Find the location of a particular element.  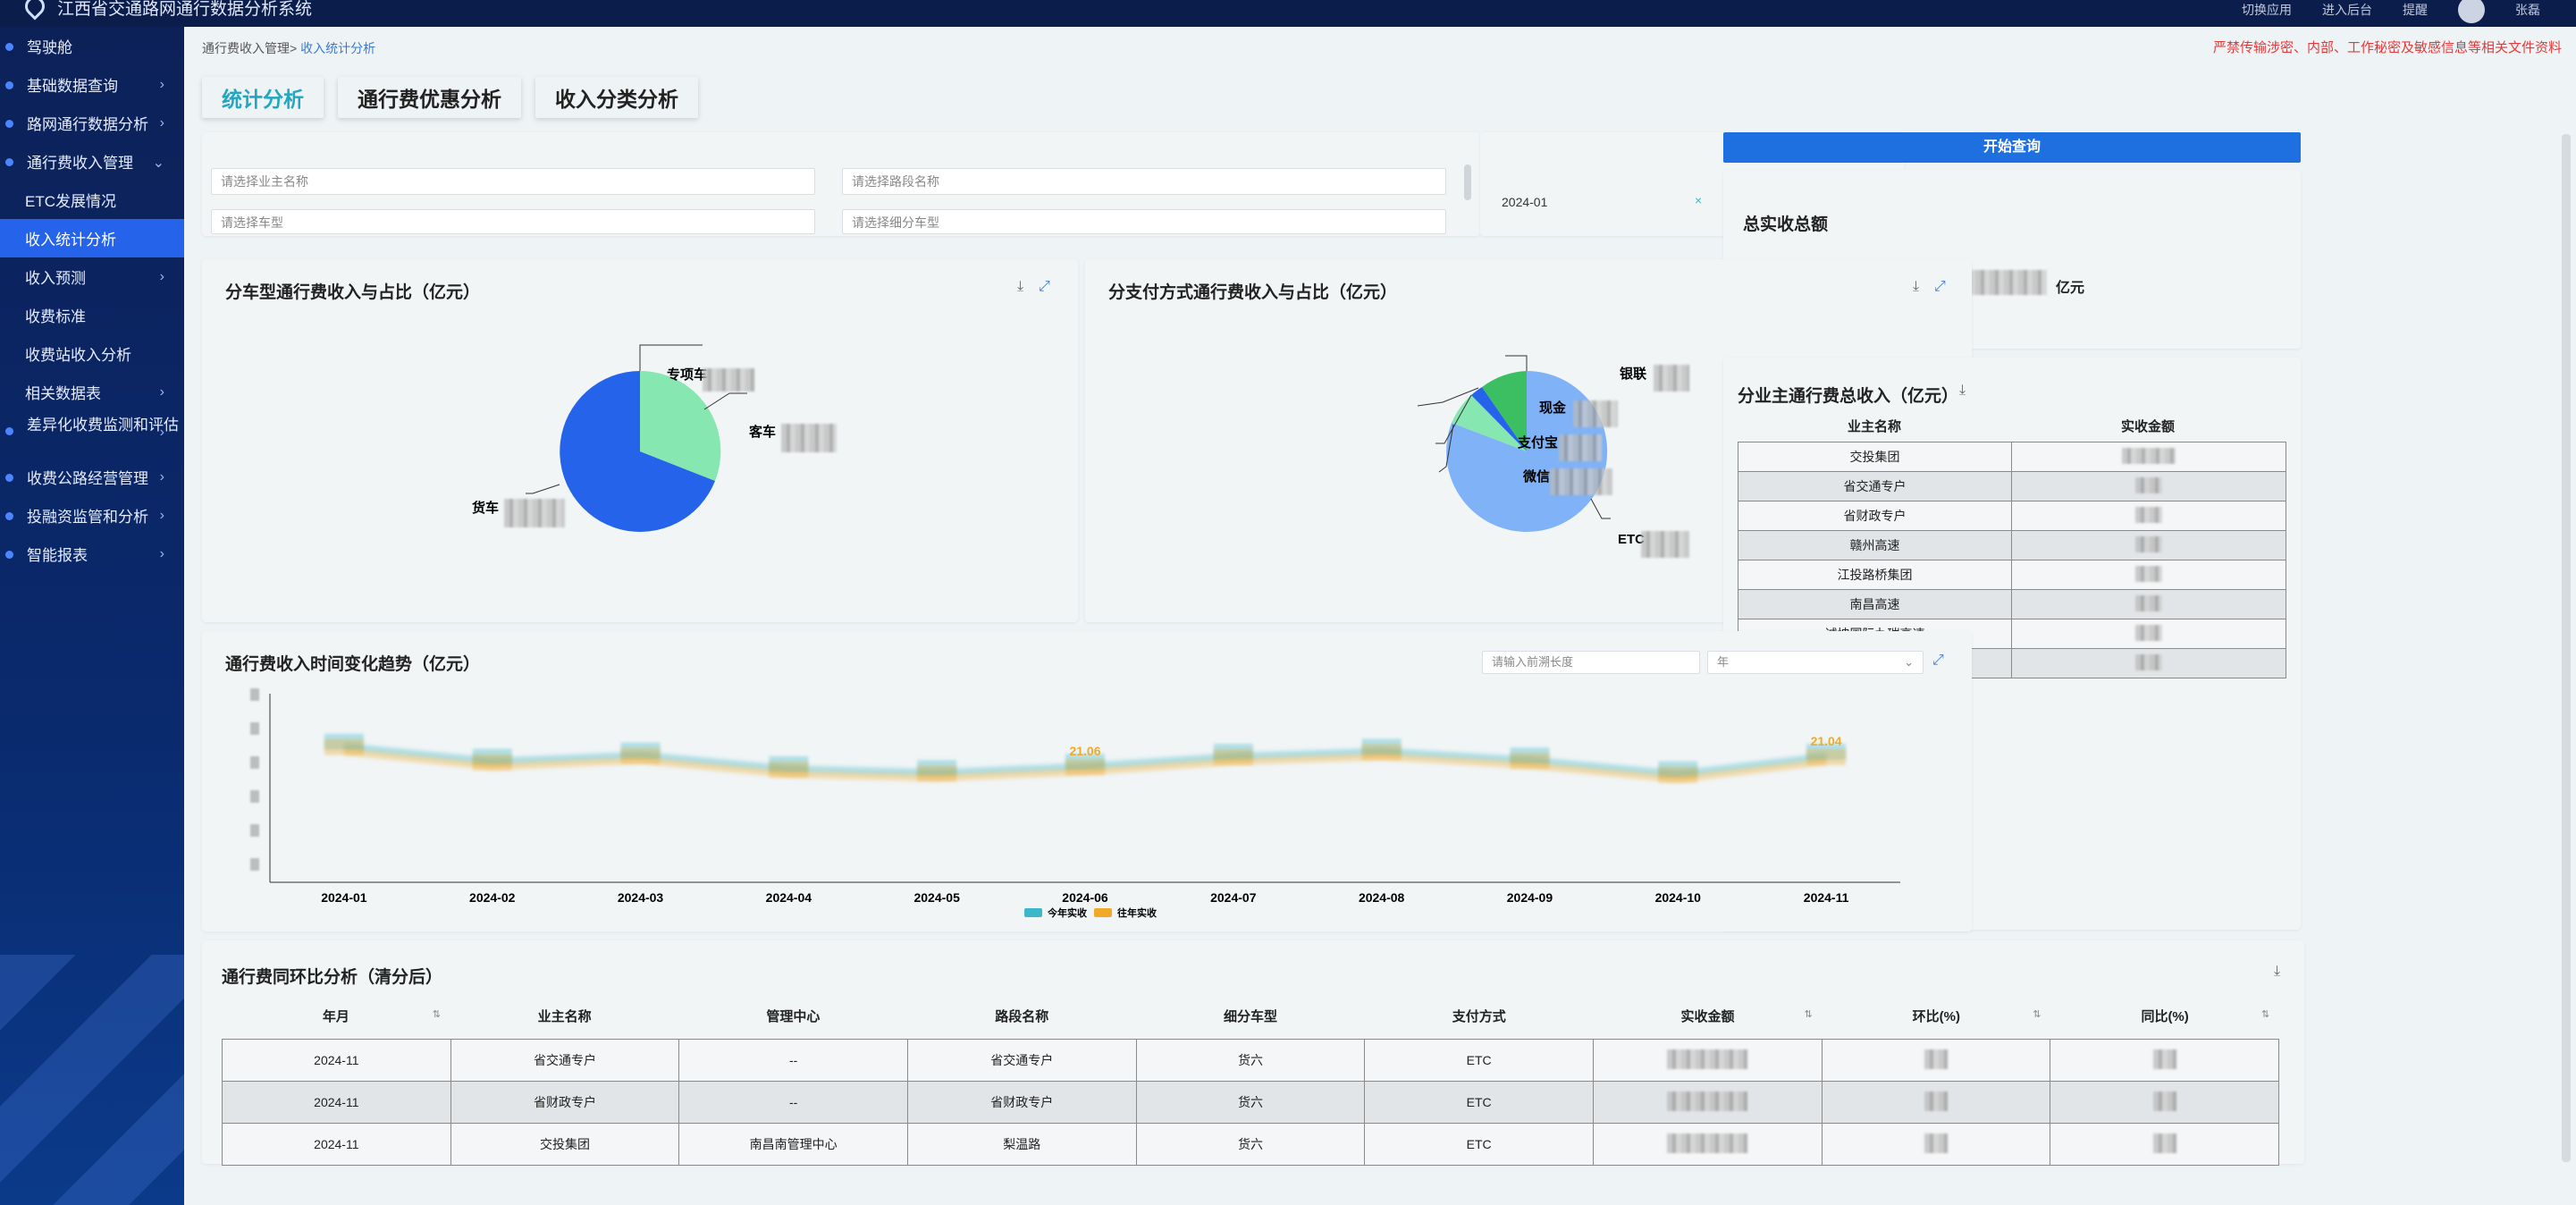

granularity-select: 年 ⌄ is located at coordinates (1816, 663).